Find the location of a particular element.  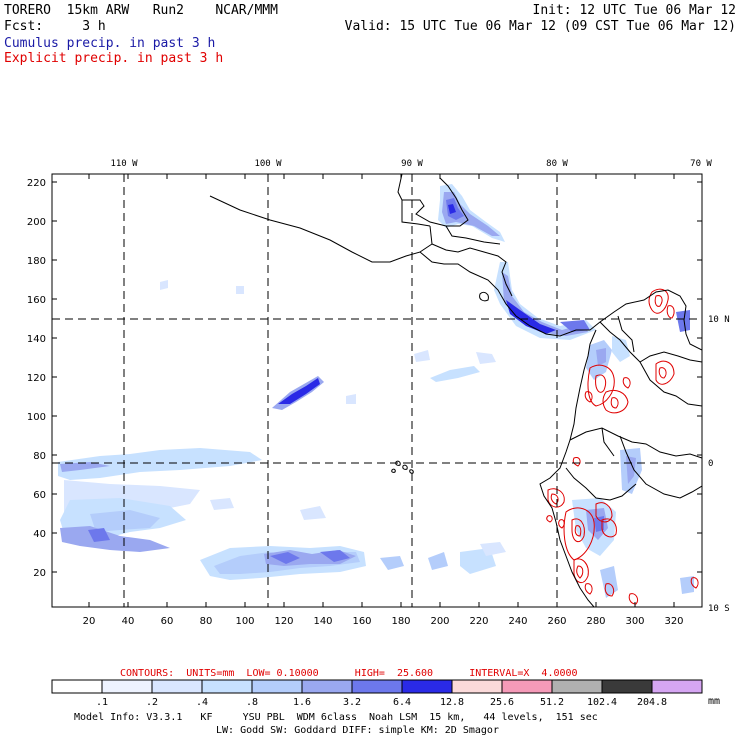

lat-label-10s: 10 S is located at coordinates (719, 609).